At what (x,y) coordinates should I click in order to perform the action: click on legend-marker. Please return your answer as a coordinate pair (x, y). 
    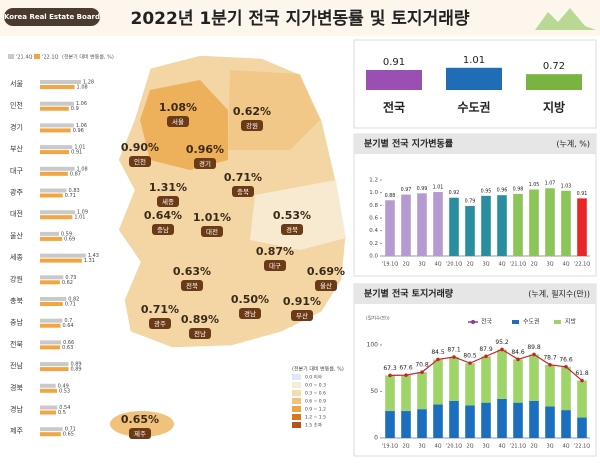
    Looking at the image, I should click on (473, 322).